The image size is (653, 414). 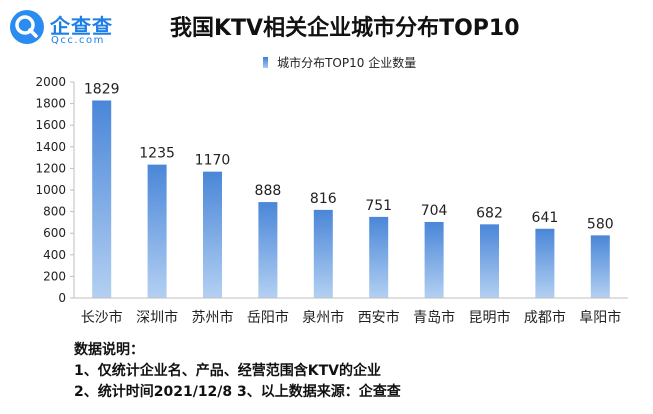 I want to click on legend-swatch, so click(x=265, y=62).